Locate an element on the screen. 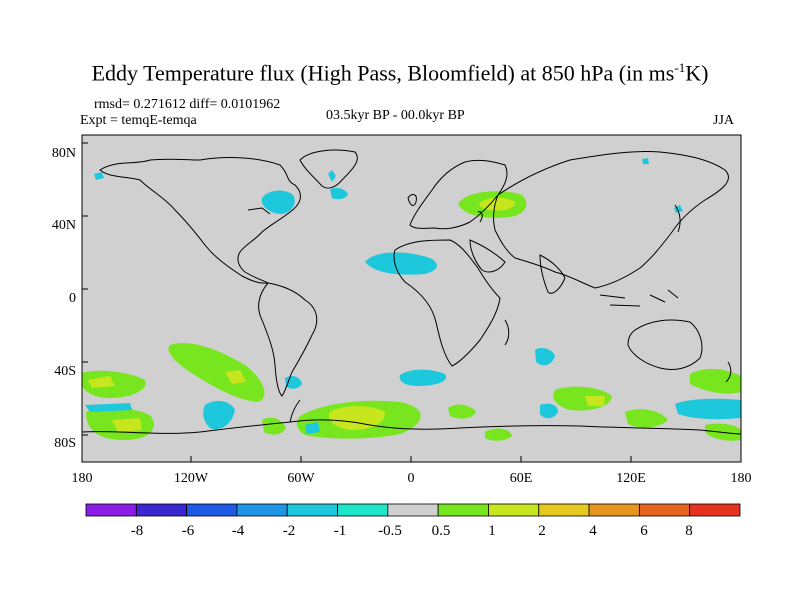 This screenshot has height=600, width=800. coast-indonesia is located at coordinates (639, 298).